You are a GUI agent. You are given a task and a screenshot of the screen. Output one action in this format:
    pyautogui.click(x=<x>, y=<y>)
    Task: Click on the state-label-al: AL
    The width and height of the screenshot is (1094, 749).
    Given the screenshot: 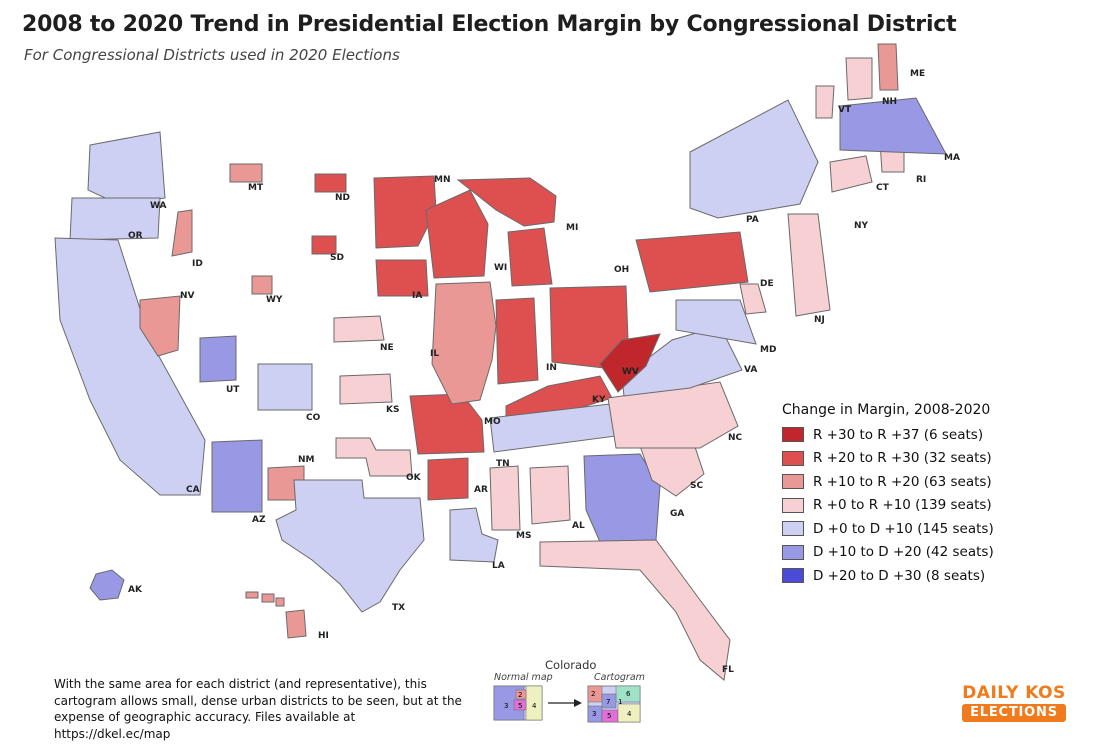 What is the action you would take?
    pyautogui.click(x=578, y=526)
    